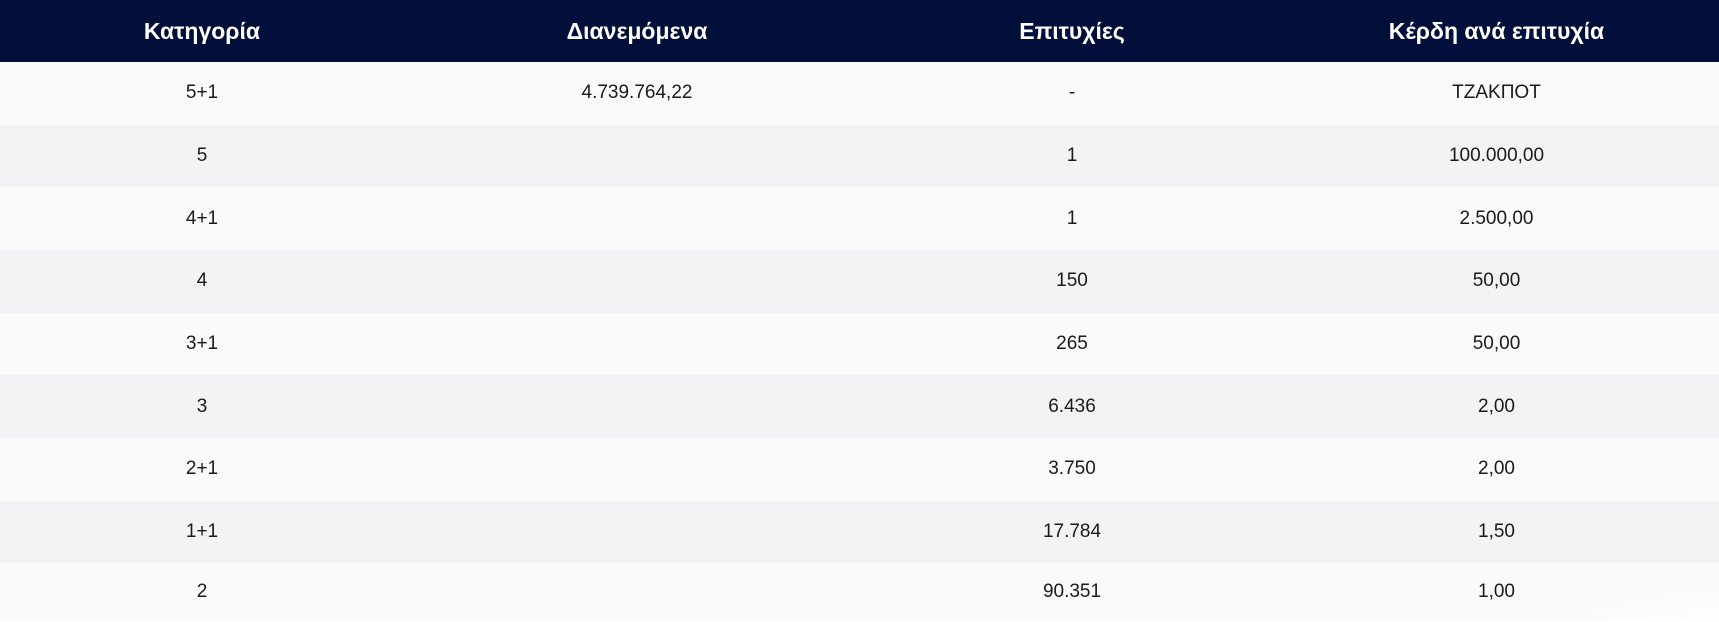 This screenshot has width=1719, height=622. I want to click on cell-category: 4+1, so click(202, 218).